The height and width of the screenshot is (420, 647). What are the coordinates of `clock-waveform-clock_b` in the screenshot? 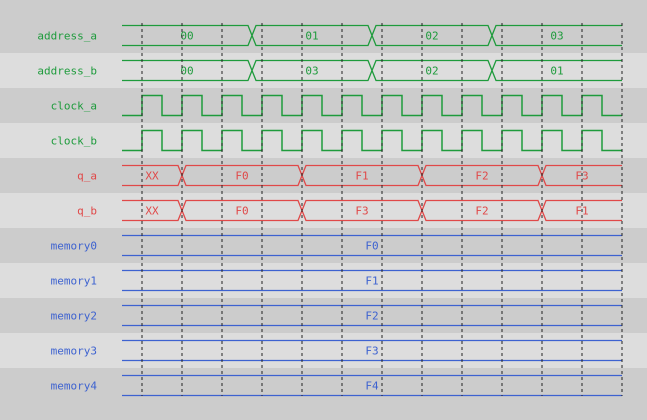 It's located at (372, 140).